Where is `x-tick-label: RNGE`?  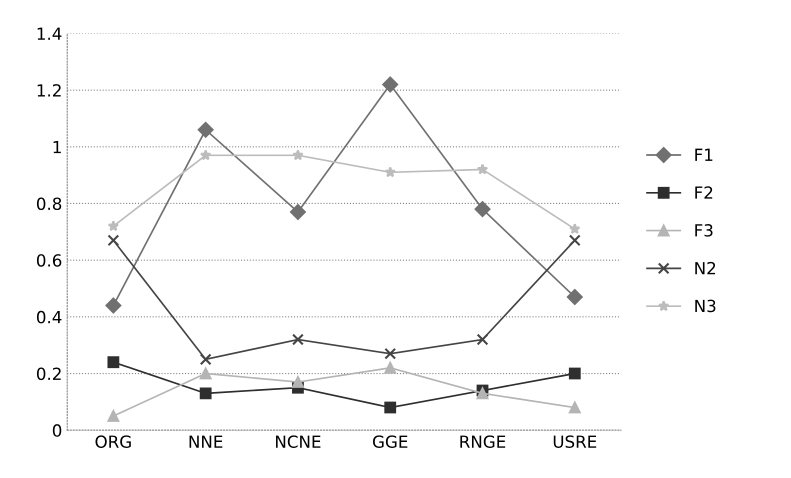 x-tick-label: RNGE is located at coordinates (483, 441).